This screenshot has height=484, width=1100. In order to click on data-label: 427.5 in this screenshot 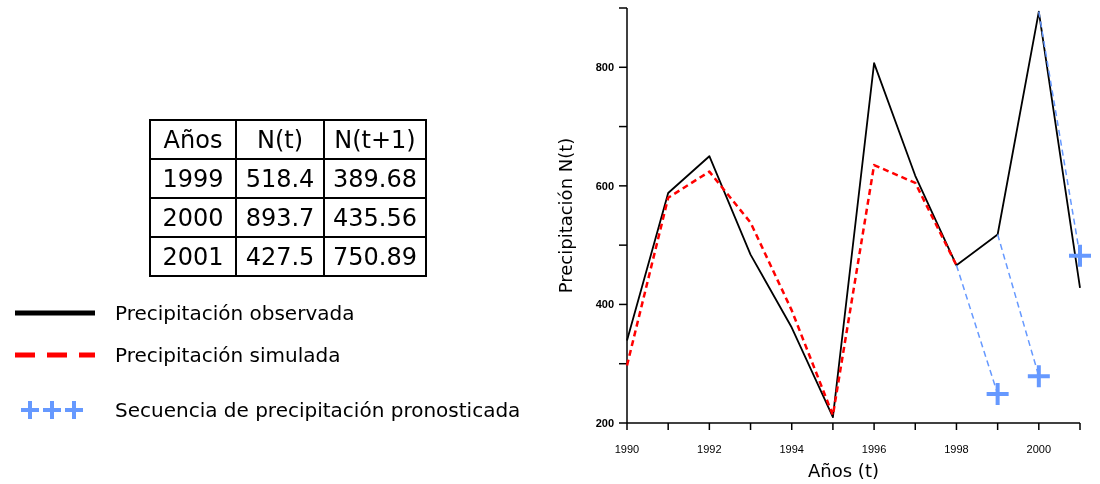, I will do `click(280, 256)`.